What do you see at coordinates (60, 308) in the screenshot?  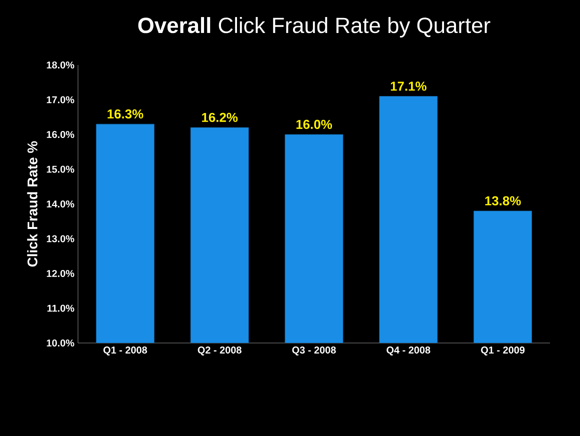 I see `y-tick-label: 11.0%` at bounding box center [60, 308].